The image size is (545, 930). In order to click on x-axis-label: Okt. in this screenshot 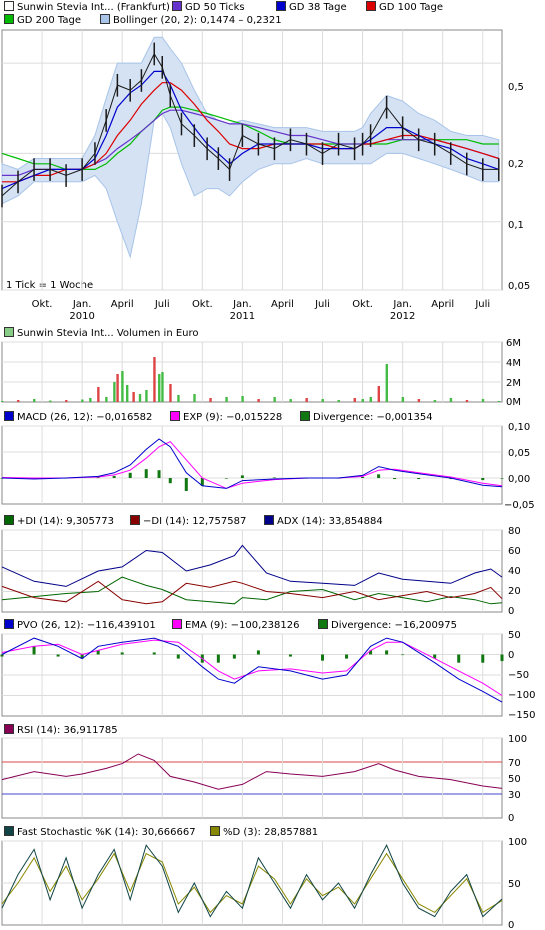, I will do `click(362, 304)`.